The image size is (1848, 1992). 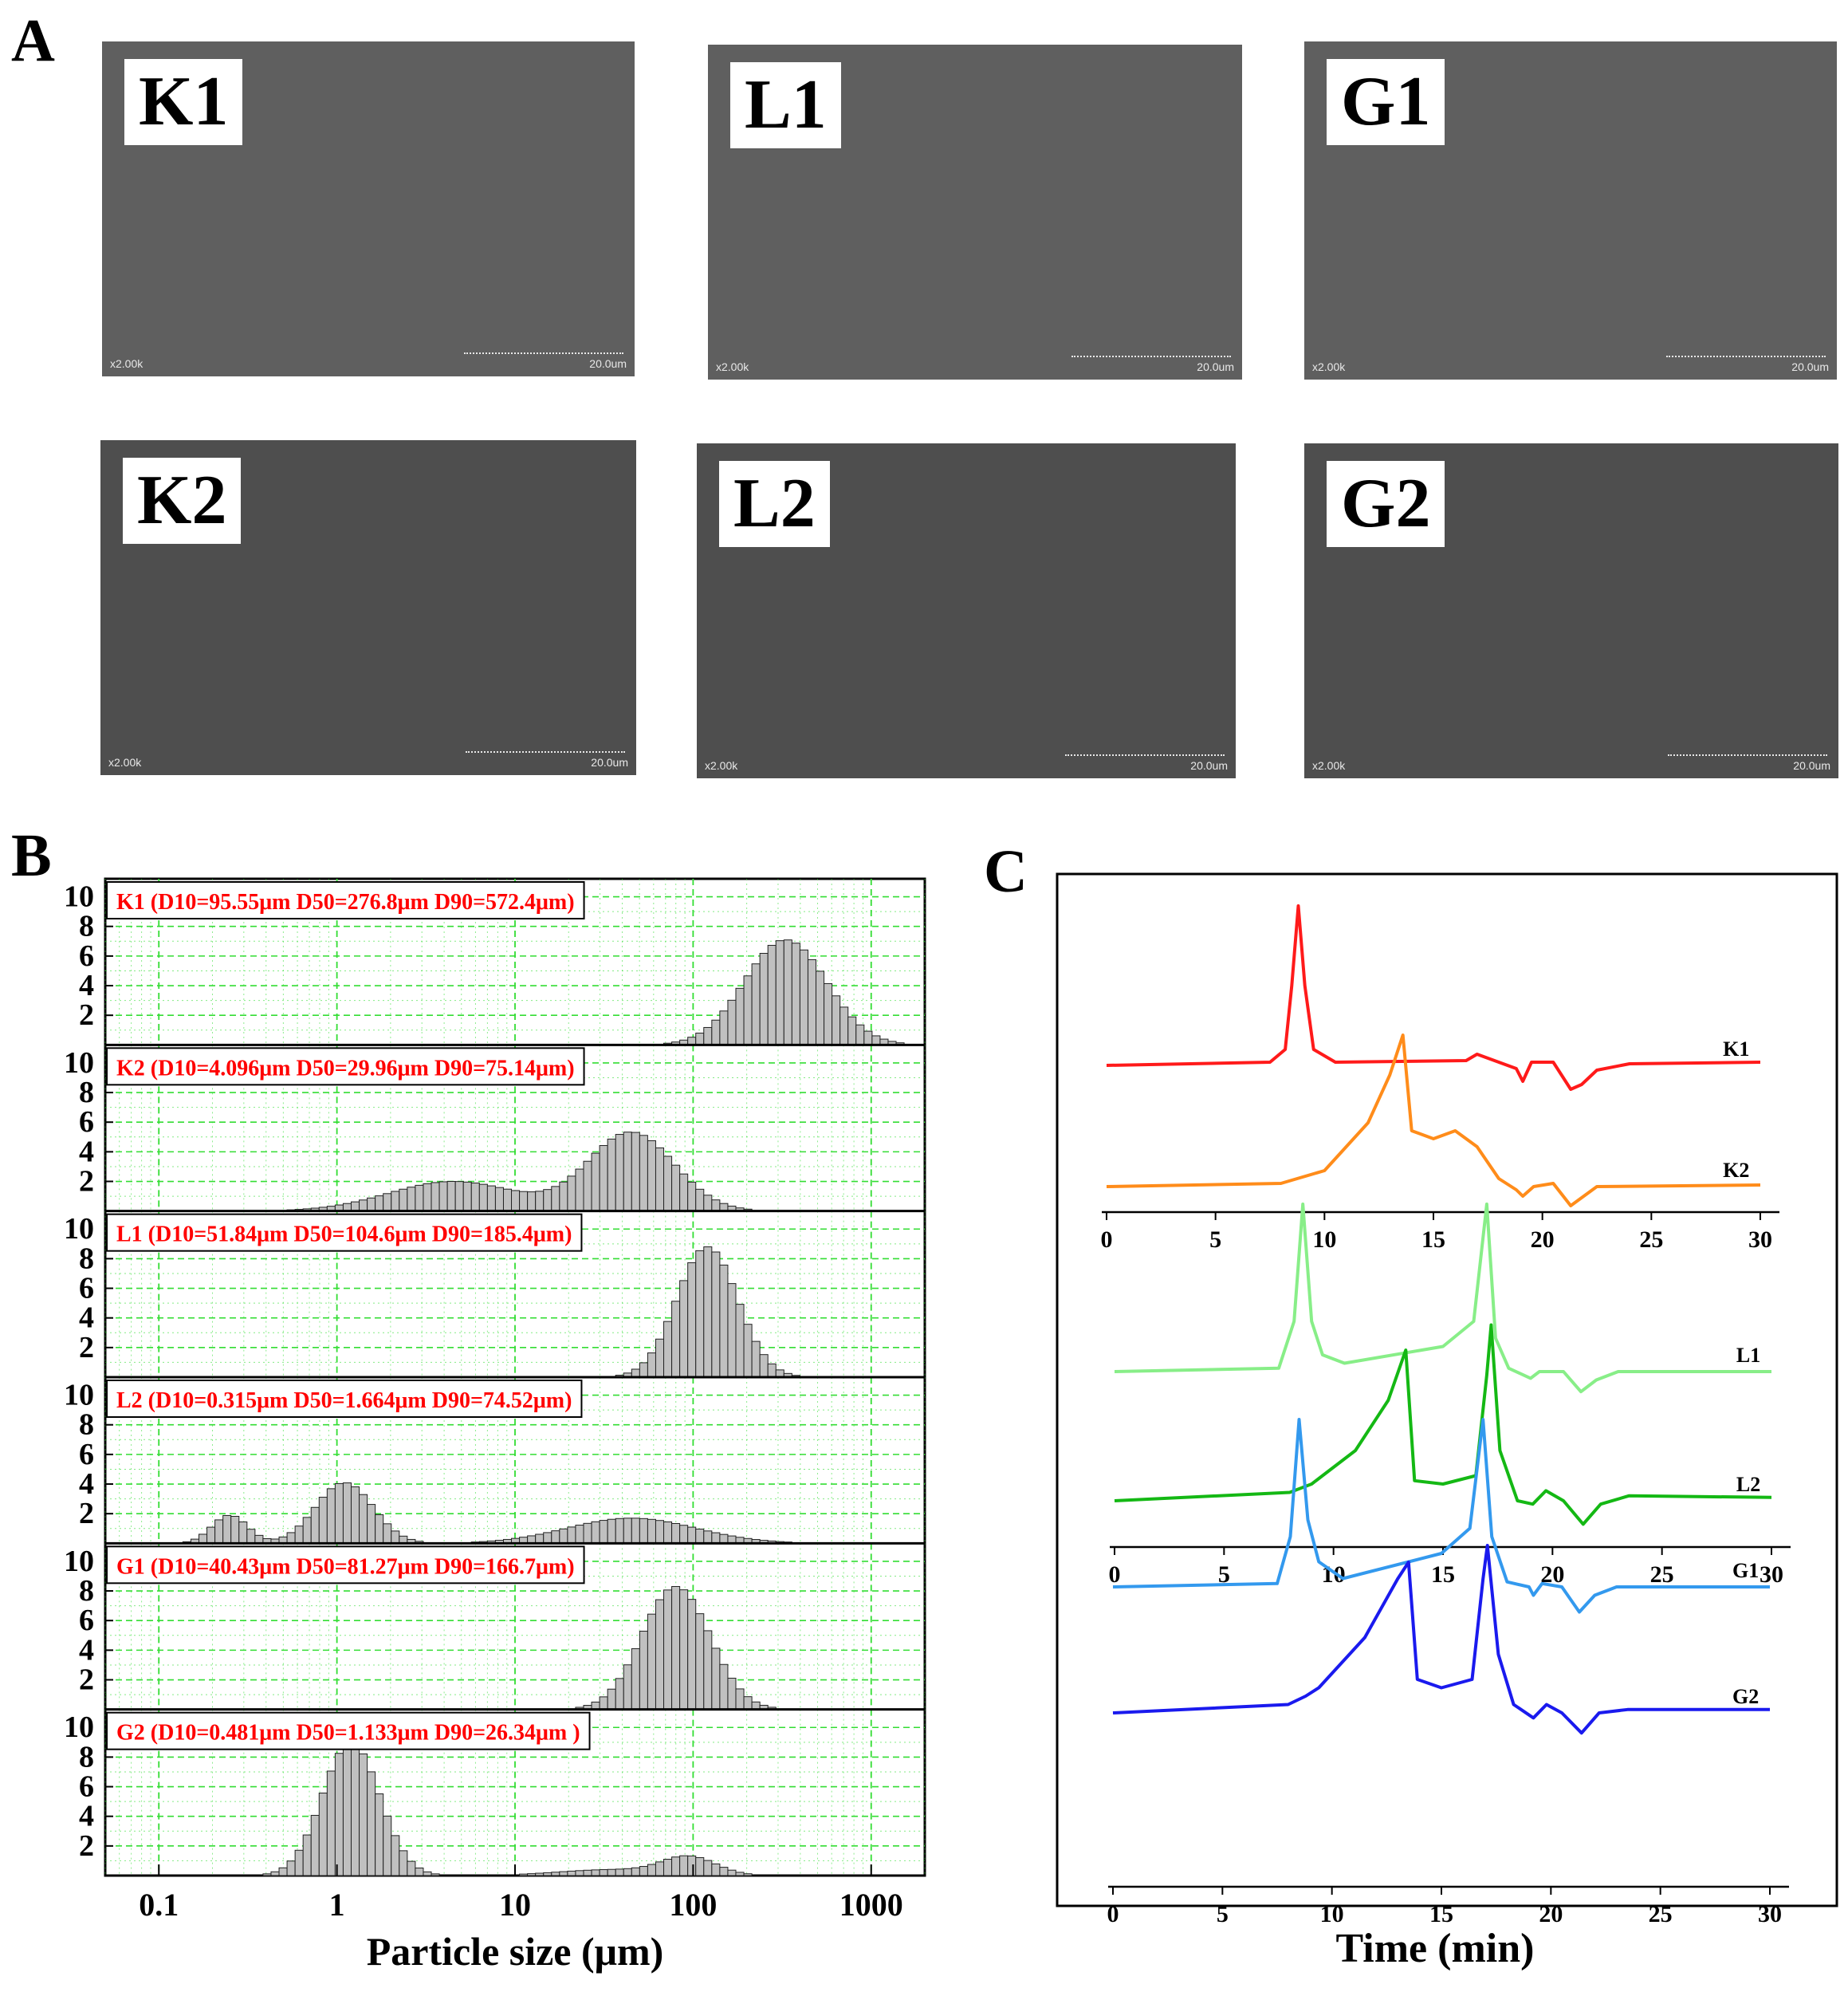 I want to click on sem-scale-bar: 20.0um, so click(x=1810, y=366).